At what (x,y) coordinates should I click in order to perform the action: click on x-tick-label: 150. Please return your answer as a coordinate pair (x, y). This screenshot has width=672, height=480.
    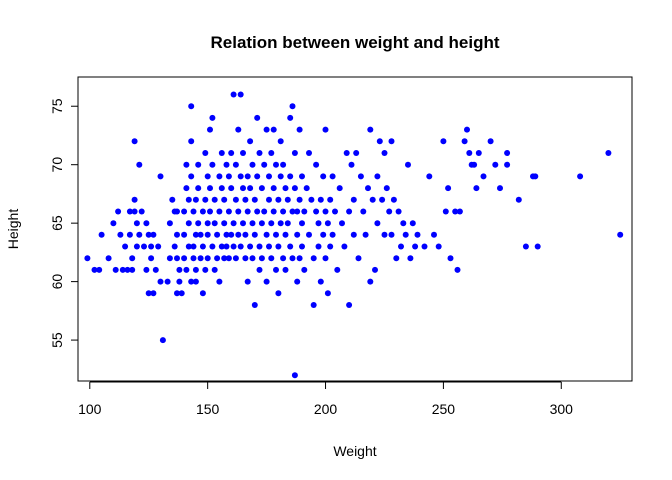
    Looking at the image, I should click on (208, 409).